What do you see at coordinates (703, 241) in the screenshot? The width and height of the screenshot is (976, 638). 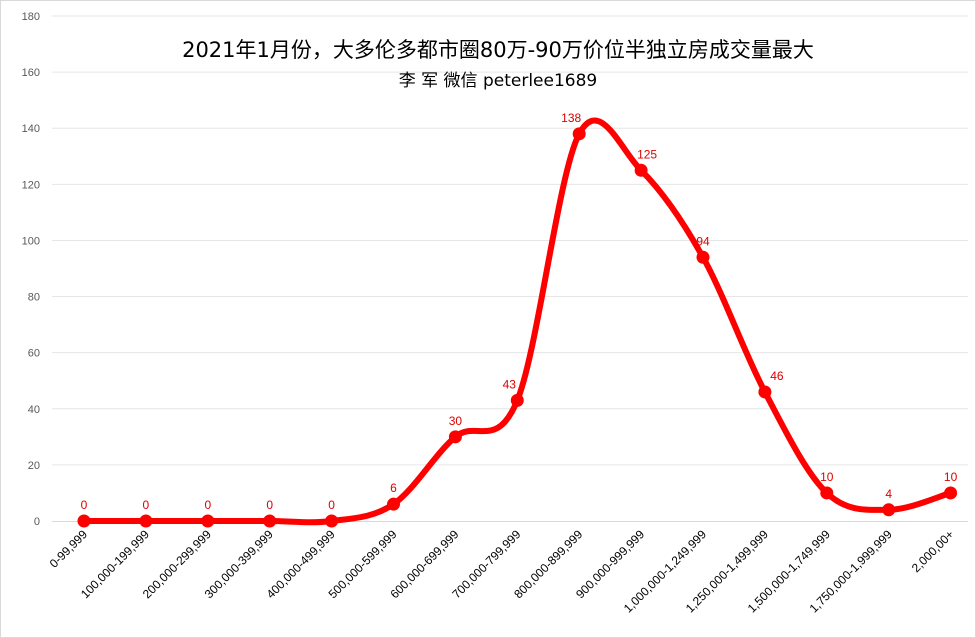 I see `data-label: 94` at bounding box center [703, 241].